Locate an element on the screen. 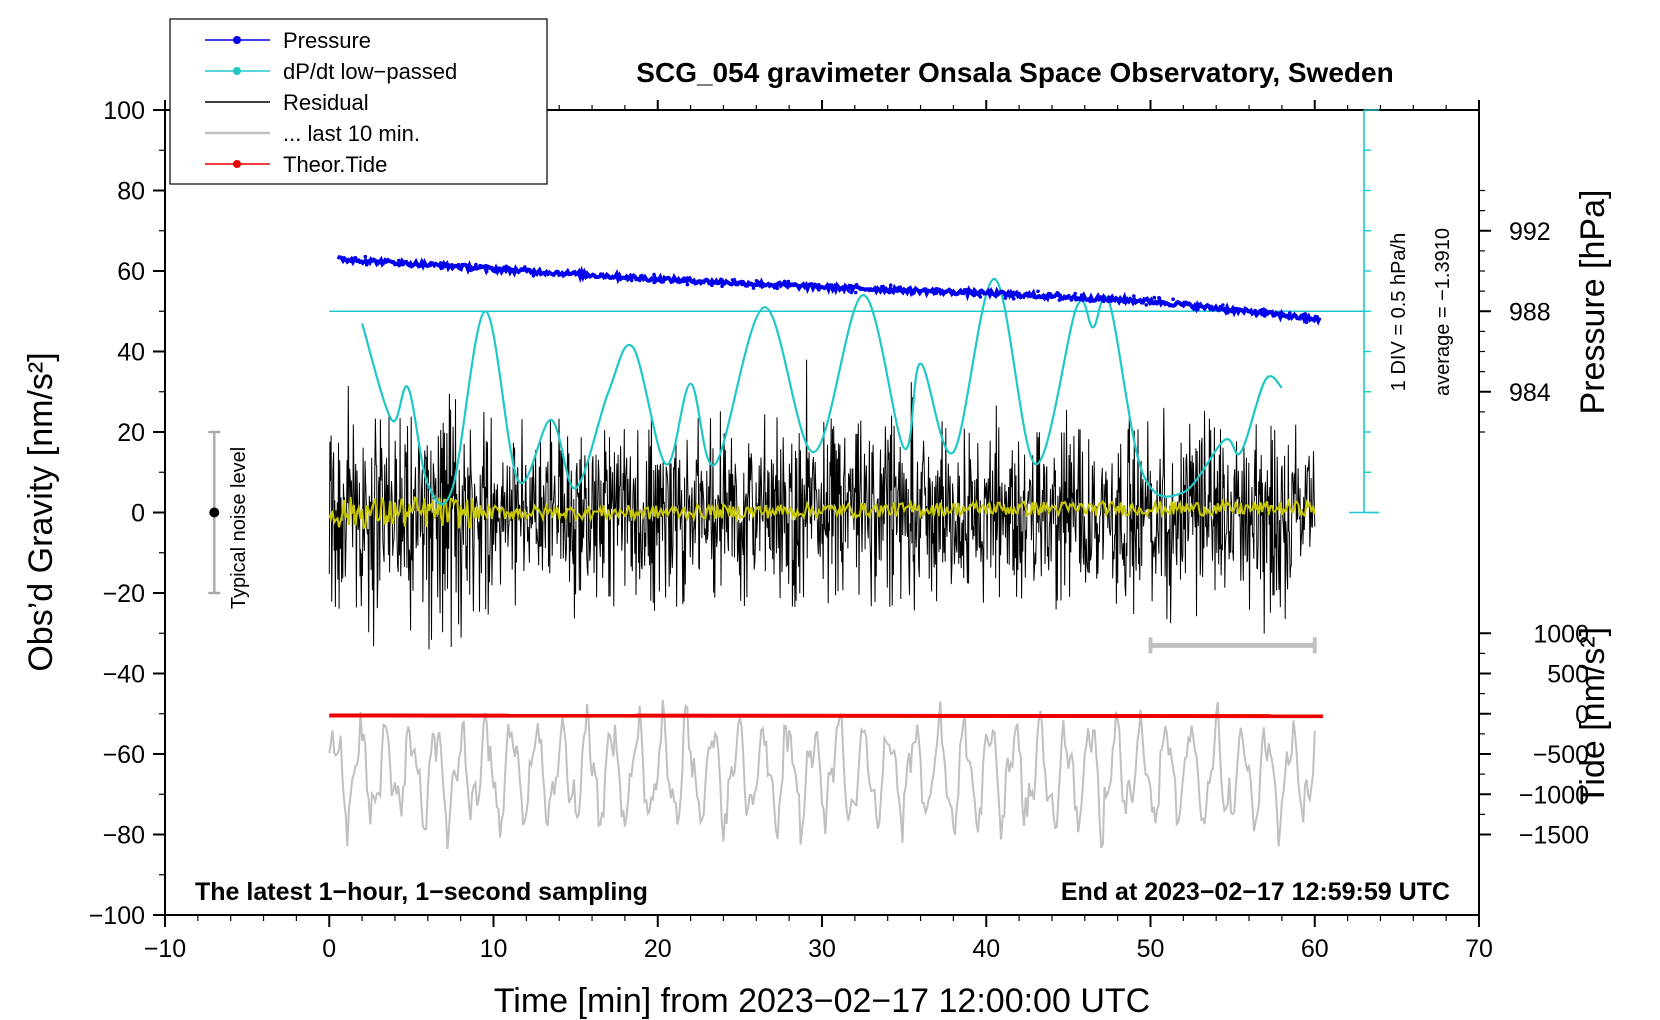 This screenshot has height=1020, width=1660. x-axis-label: Time [min] from 2023−02−17 12:00:00 UTC is located at coordinates (822, 1001).